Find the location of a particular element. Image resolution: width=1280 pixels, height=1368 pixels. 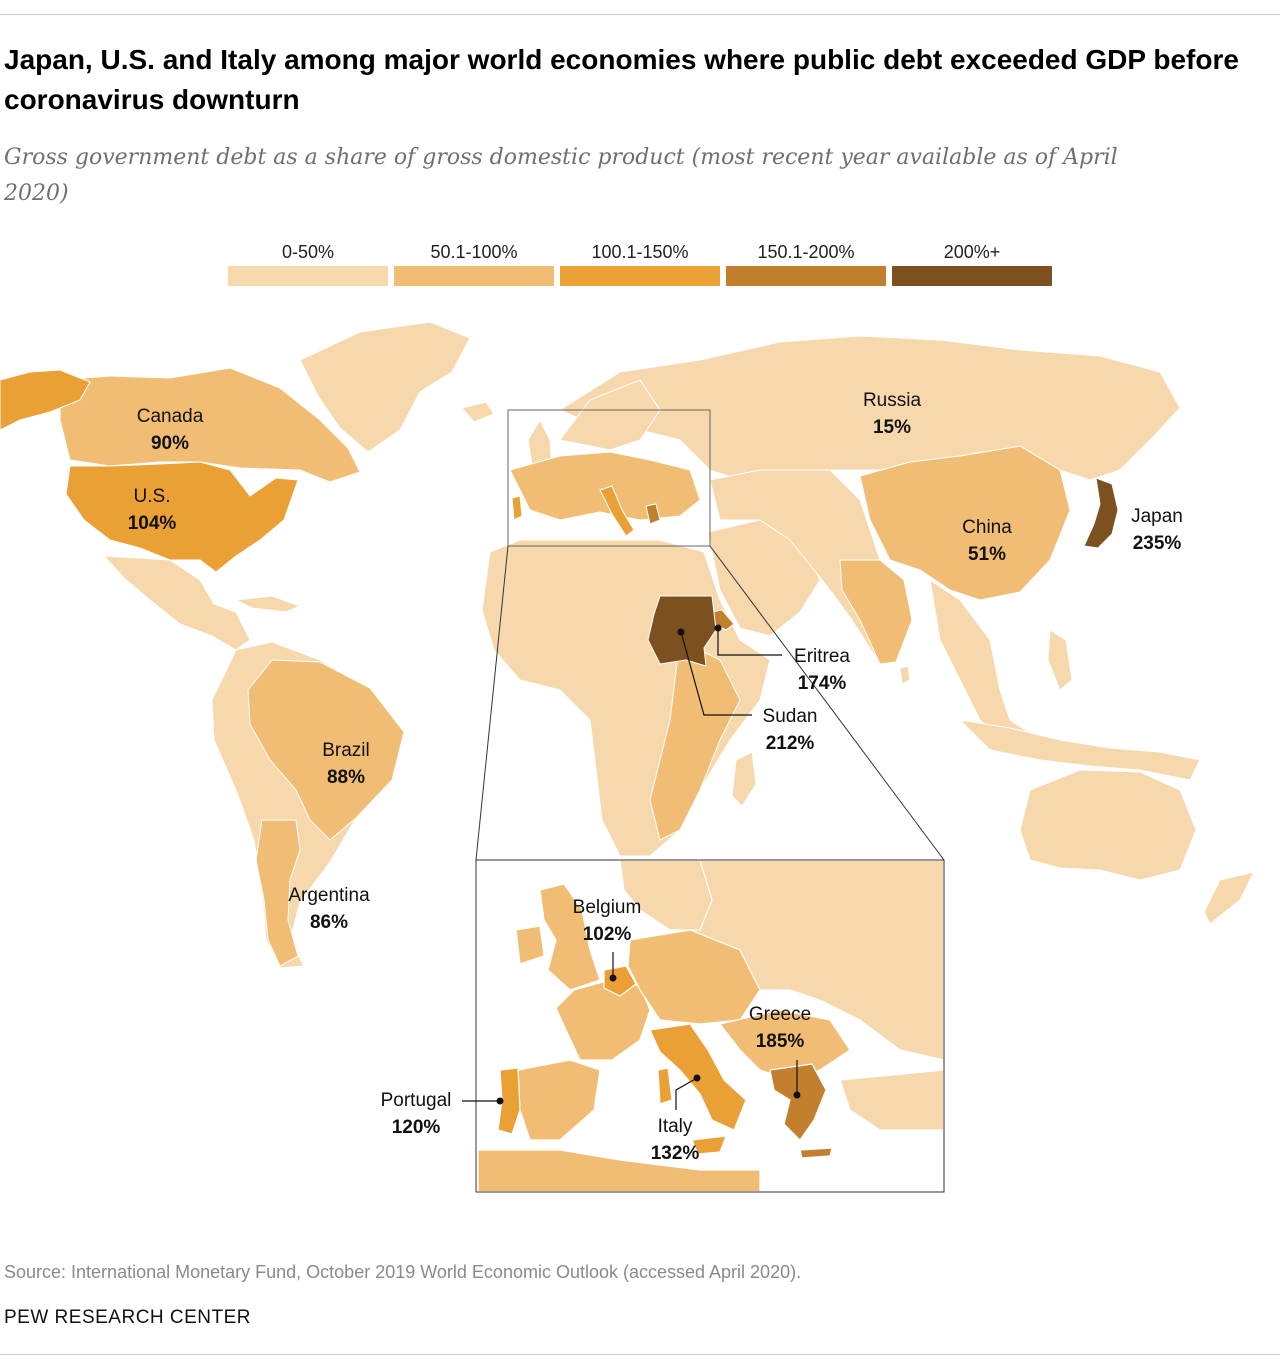

inset-crete is located at coordinates (816, 1153).